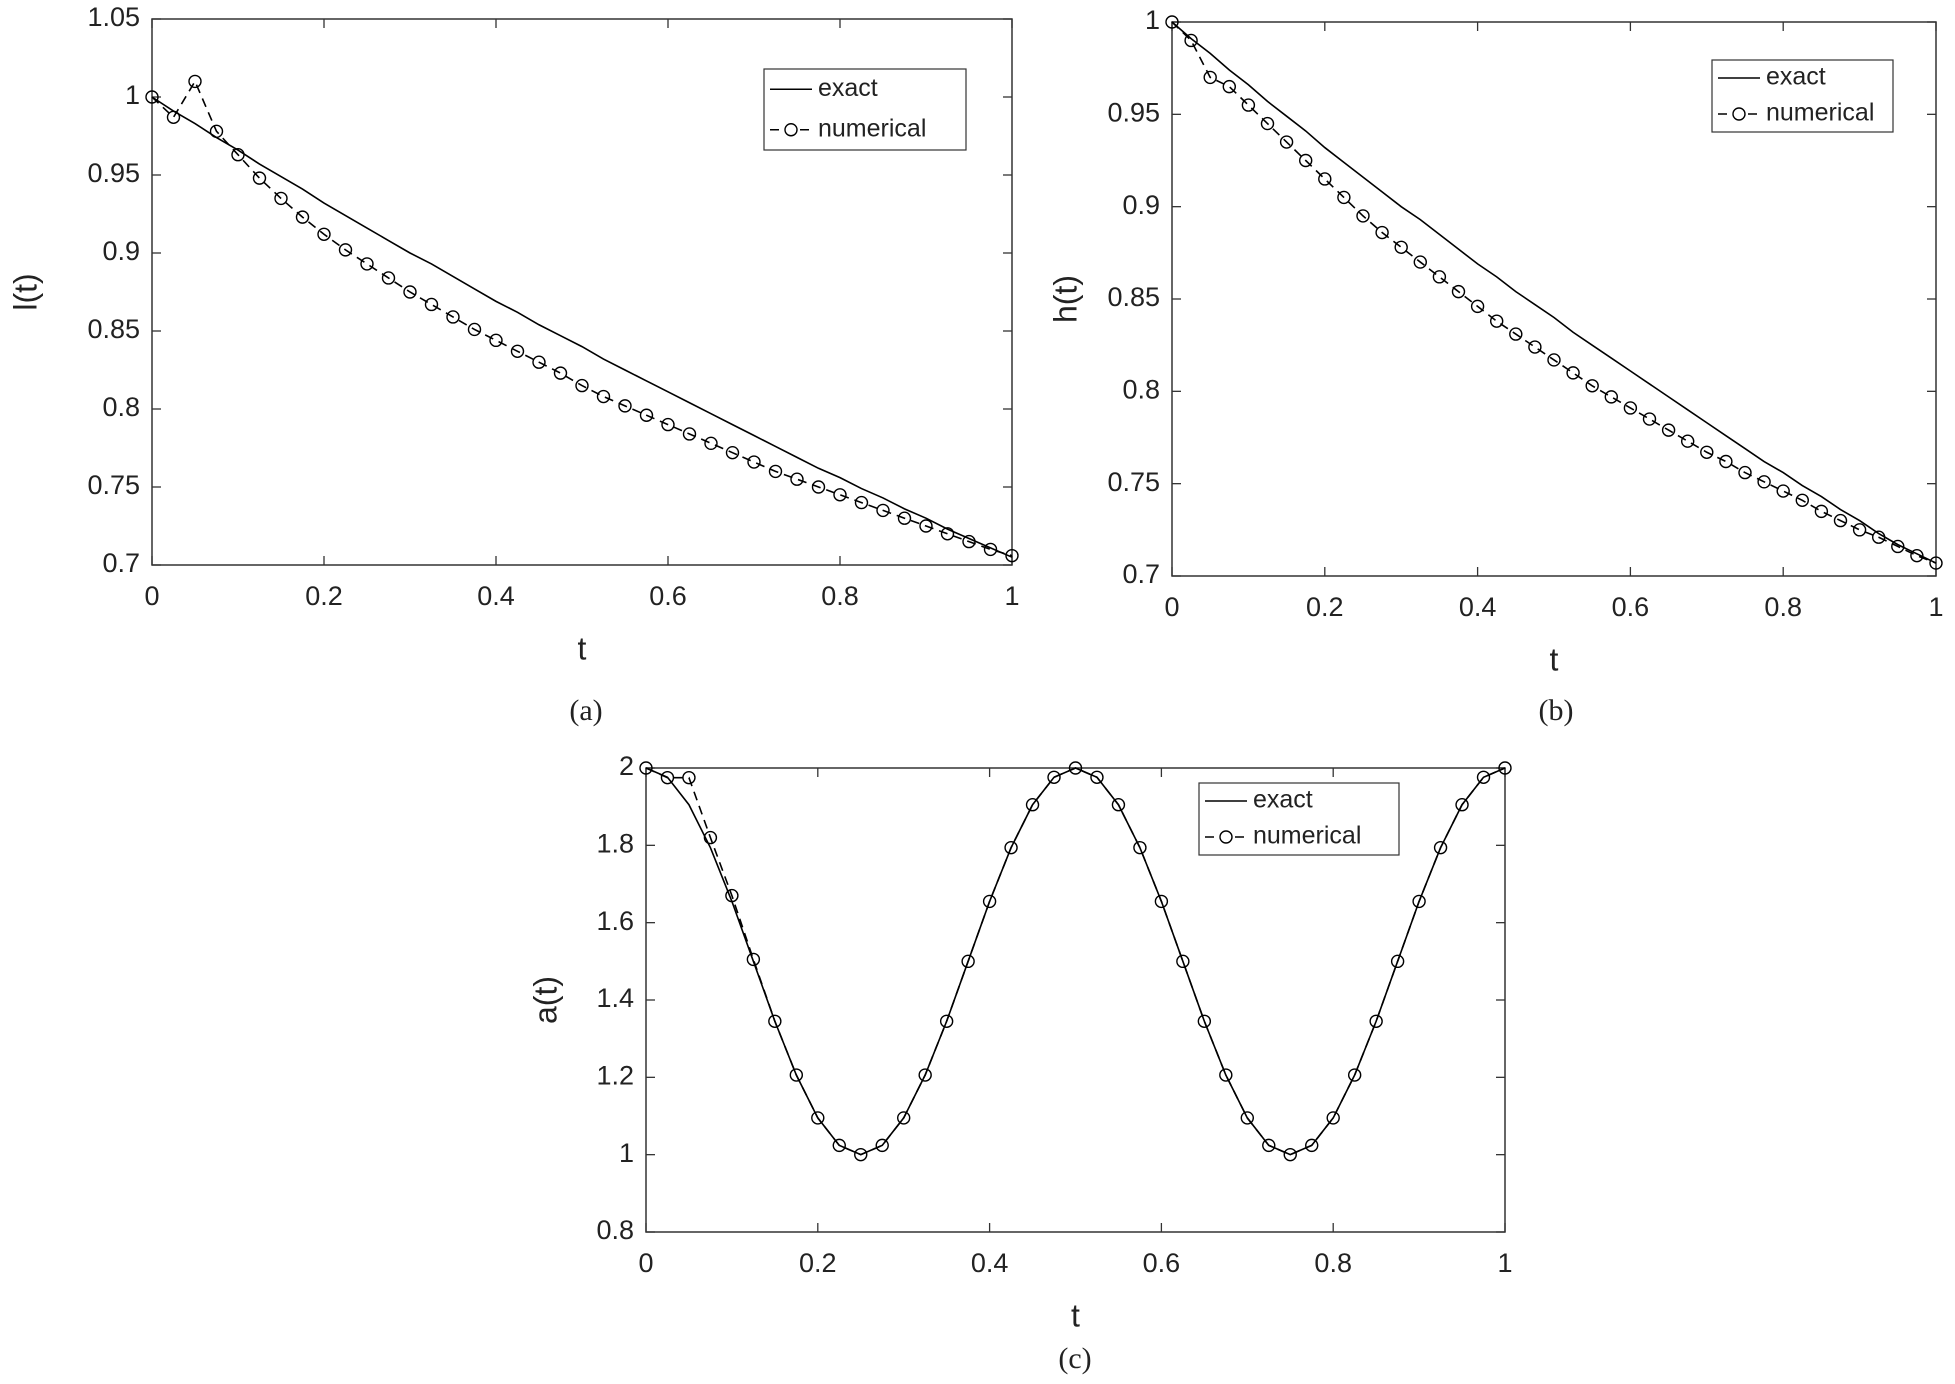  What do you see at coordinates (1074, 1358) in the screenshot?
I see `caption: (c)` at bounding box center [1074, 1358].